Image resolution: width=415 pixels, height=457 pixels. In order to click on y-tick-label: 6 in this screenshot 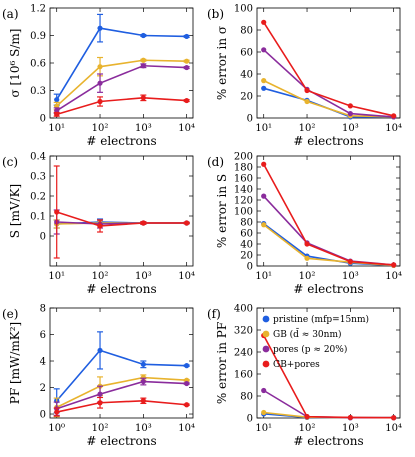, I will do `click(43, 335)`.